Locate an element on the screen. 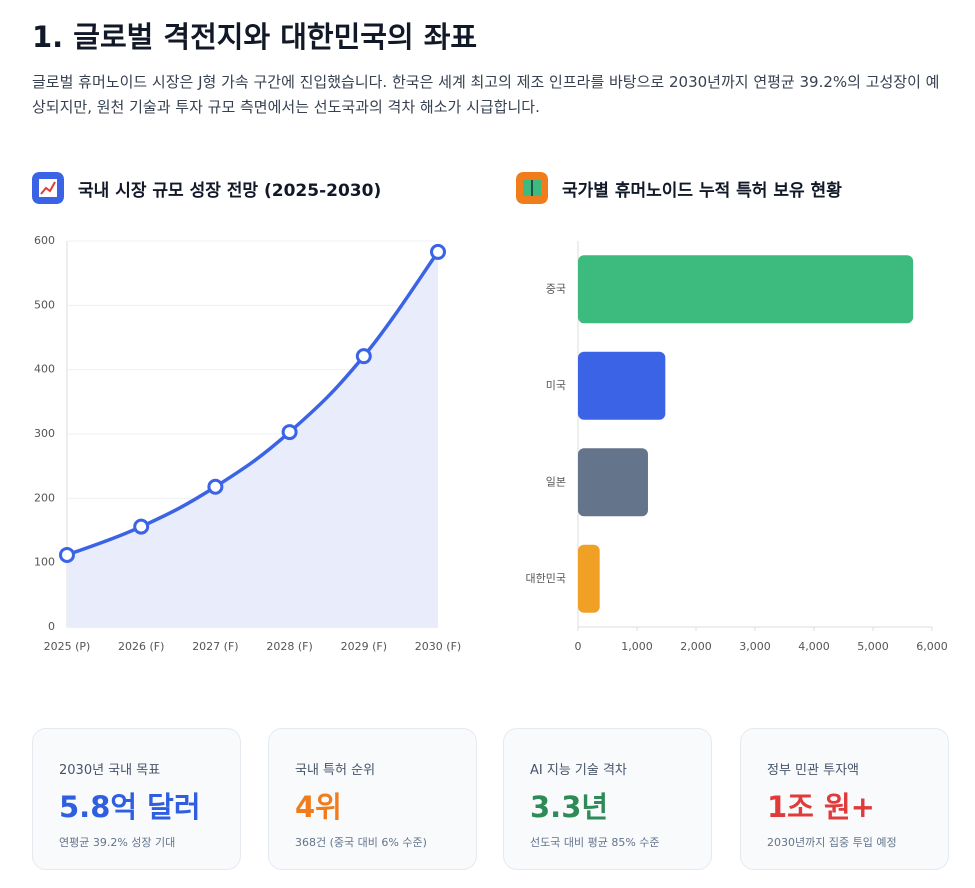  y-tick-label: 0 is located at coordinates (51, 626).